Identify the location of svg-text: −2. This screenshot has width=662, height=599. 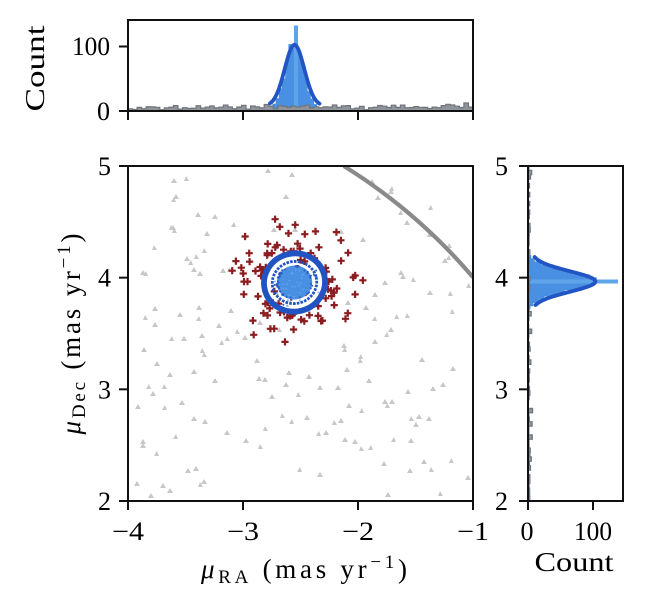
(358, 531).